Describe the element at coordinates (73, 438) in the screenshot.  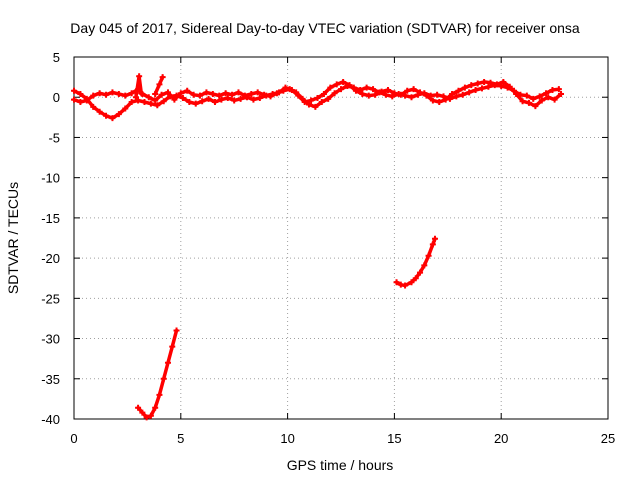
I see `x-tick-label: 0` at that location.